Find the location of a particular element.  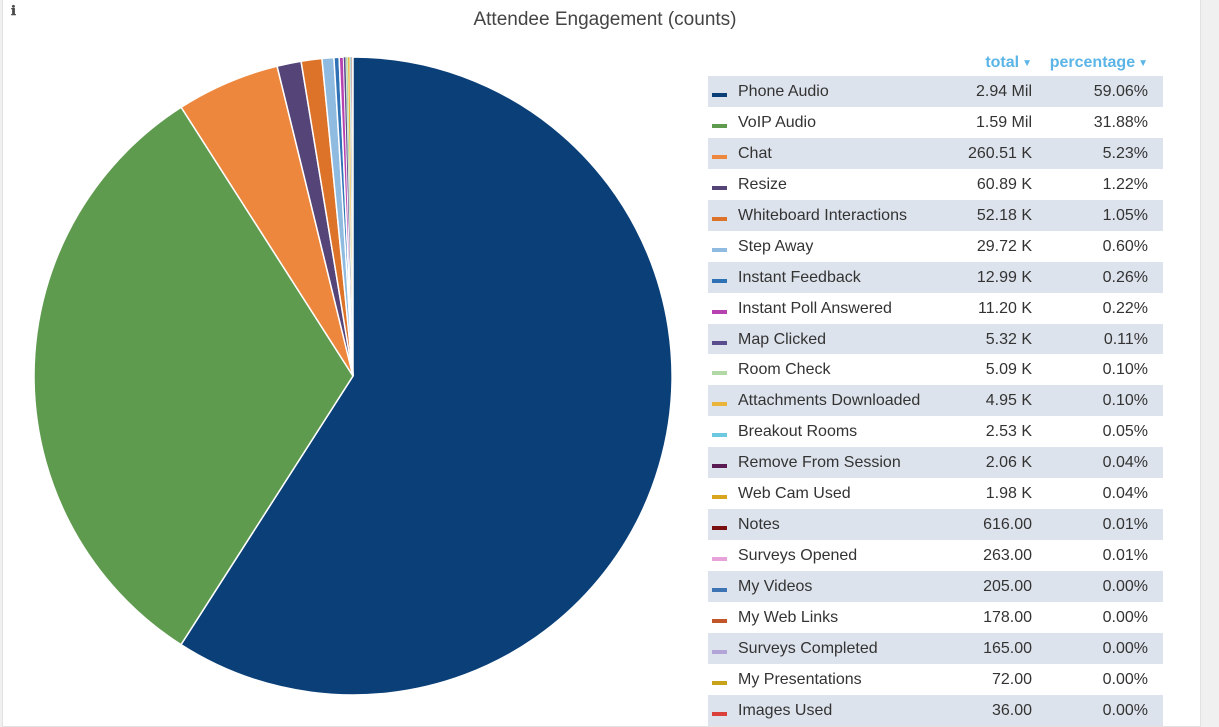

legend-row: Phone Audio 2.94 Mil 59.06% is located at coordinates (935, 91).